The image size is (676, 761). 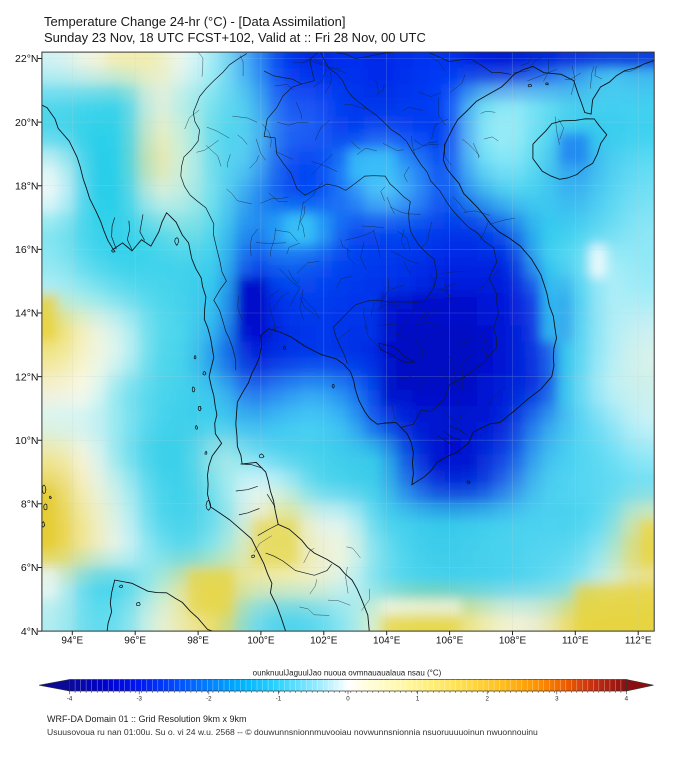 What do you see at coordinates (135, 641) in the screenshot?
I see `svg-text: 96°E` at bounding box center [135, 641].